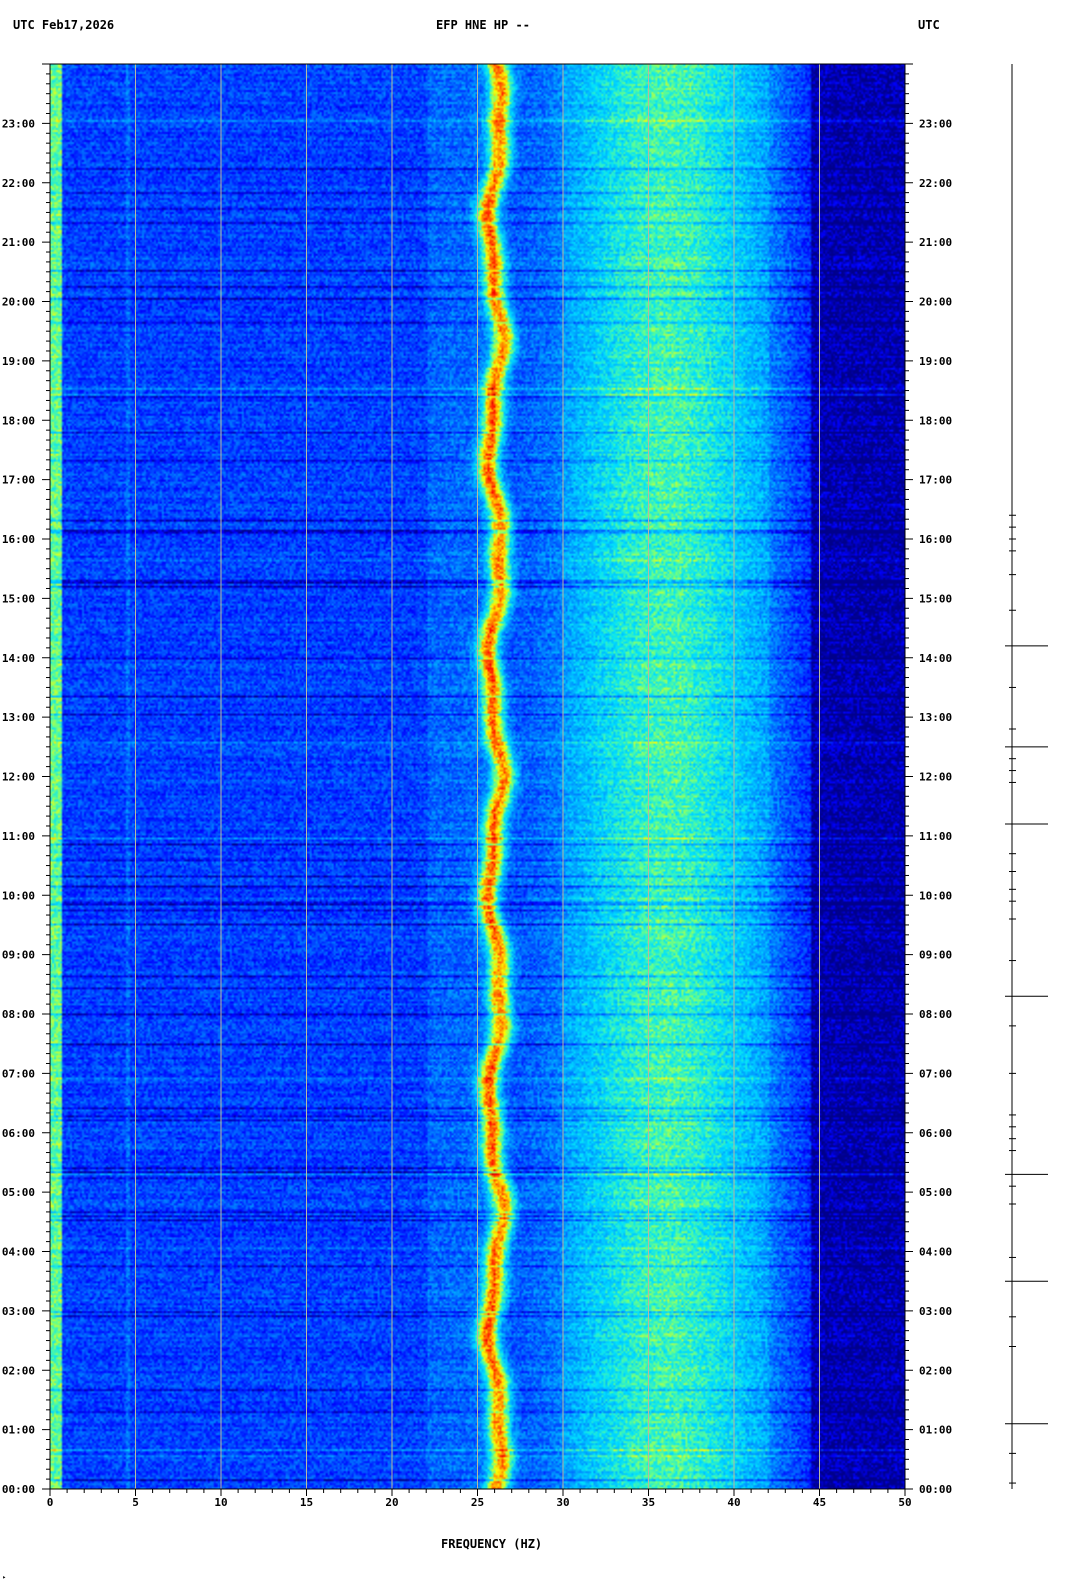 This screenshot has width=1066, height=1584. What do you see at coordinates (935, 658) in the screenshot?
I see `y-tick-label-right: 14:00` at bounding box center [935, 658].